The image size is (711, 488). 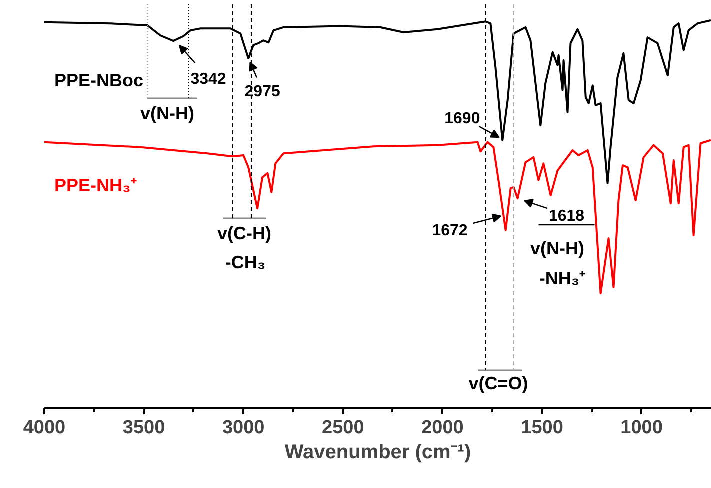 I want to click on x-tick-label: 1500, so click(x=542, y=428).